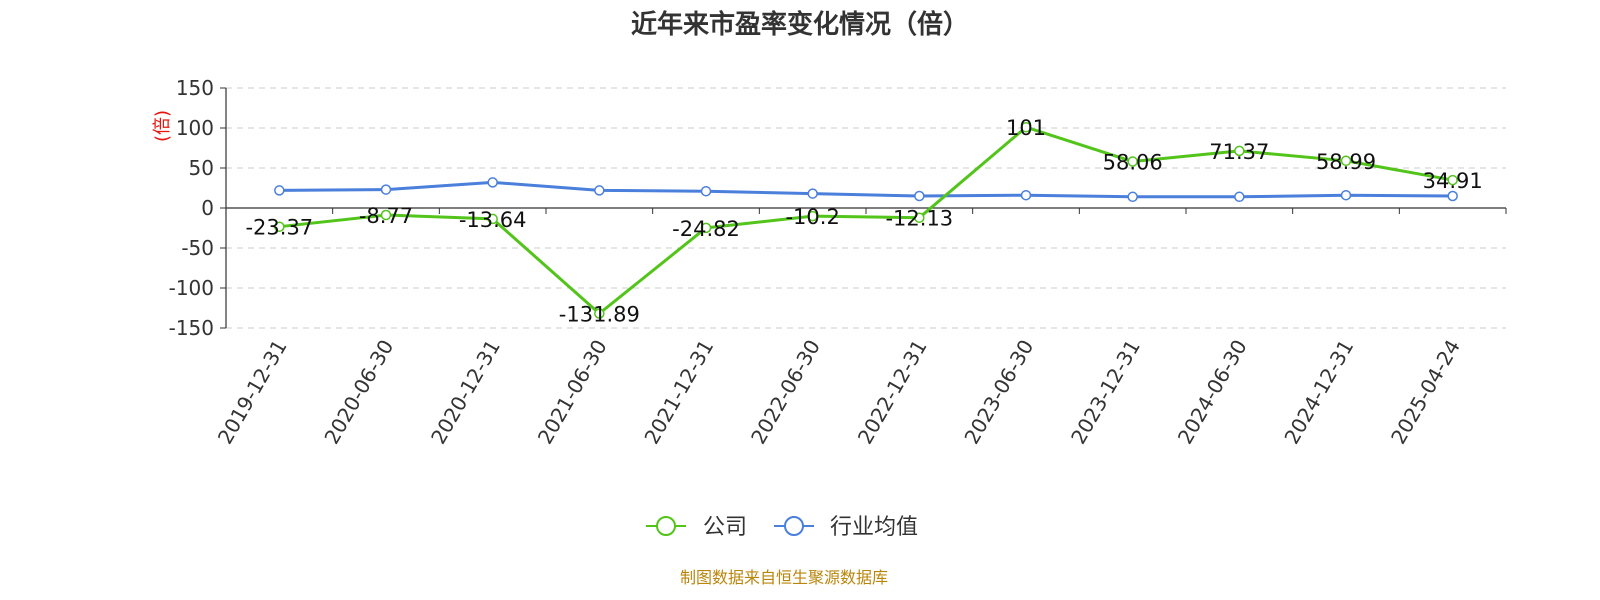  I want to click on x-tick-label: 2019-12-31, so click(252, 392).